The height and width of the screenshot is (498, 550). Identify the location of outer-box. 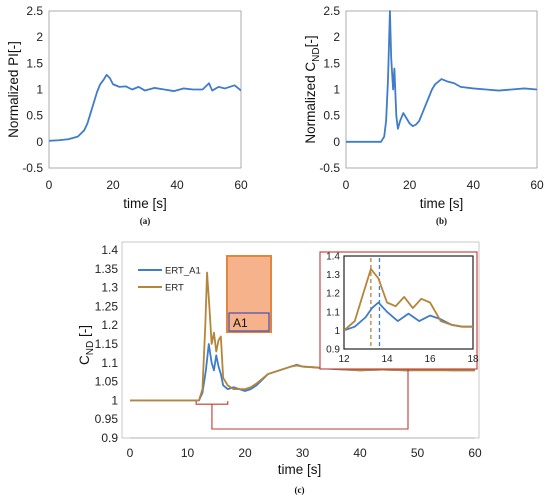
(249, 294).